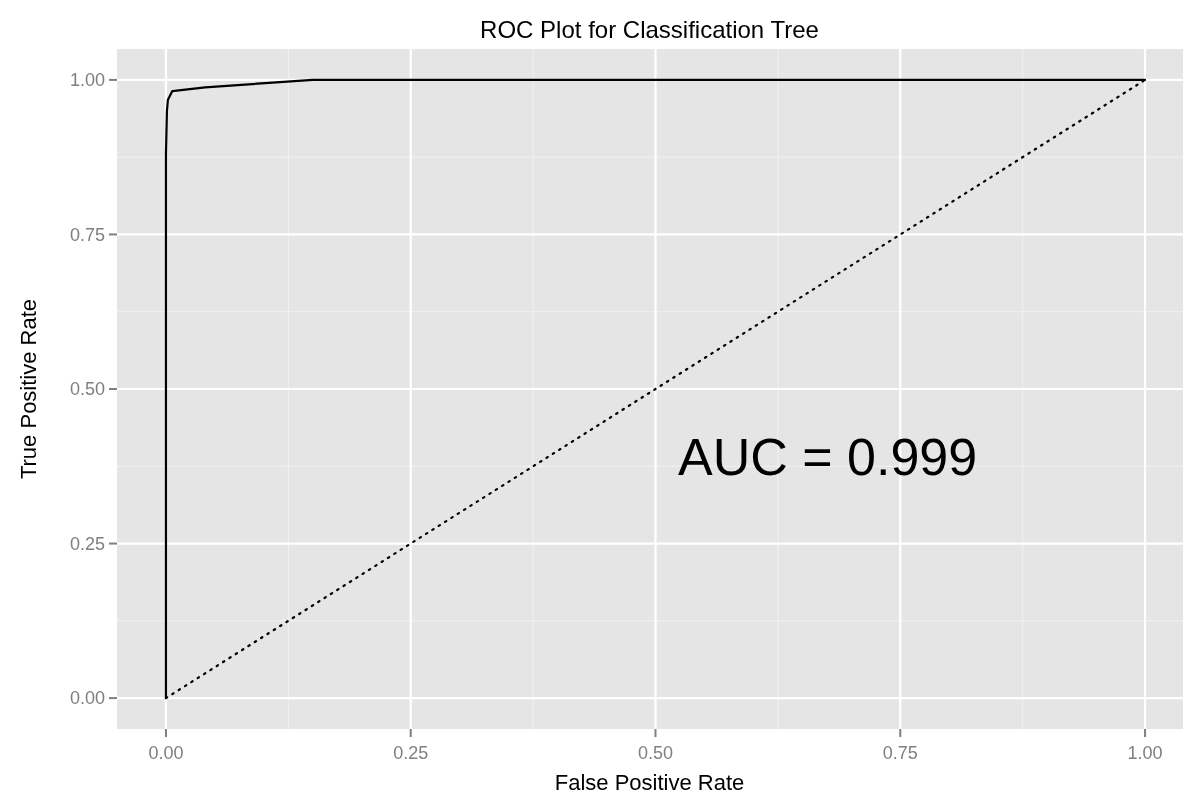 This screenshot has height=801, width=1183. What do you see at coordinates (166, 753) in the screenshot?
I see `x-tick-label: 0.00` at bounding box center [166, 753].